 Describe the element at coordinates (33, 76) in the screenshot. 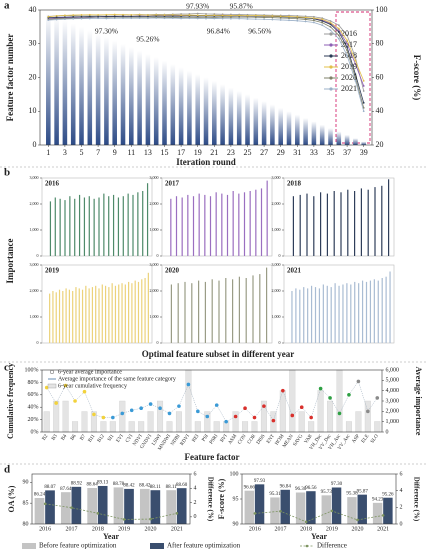

I see `y-tick-label: 20` at that location.